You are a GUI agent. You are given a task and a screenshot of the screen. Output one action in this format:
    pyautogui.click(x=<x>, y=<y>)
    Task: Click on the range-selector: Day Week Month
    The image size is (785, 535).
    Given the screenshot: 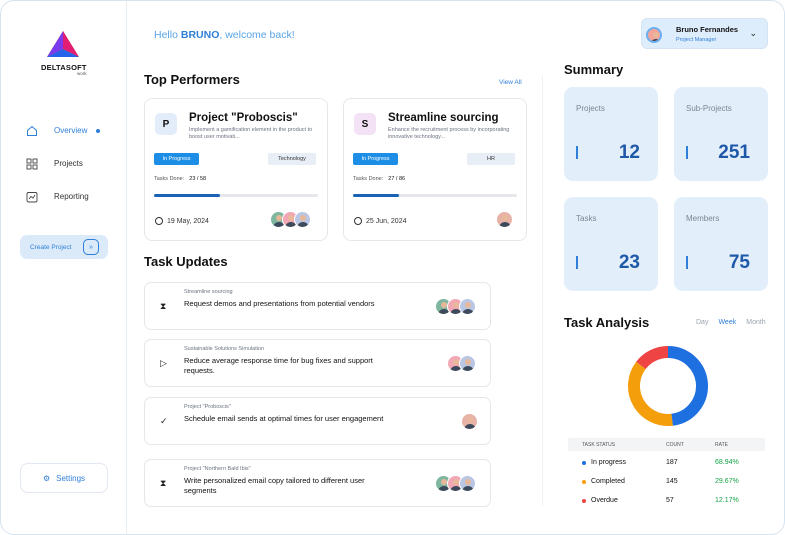 What is the action you would take?
    pyautogui.click(x=736, y=322)
    